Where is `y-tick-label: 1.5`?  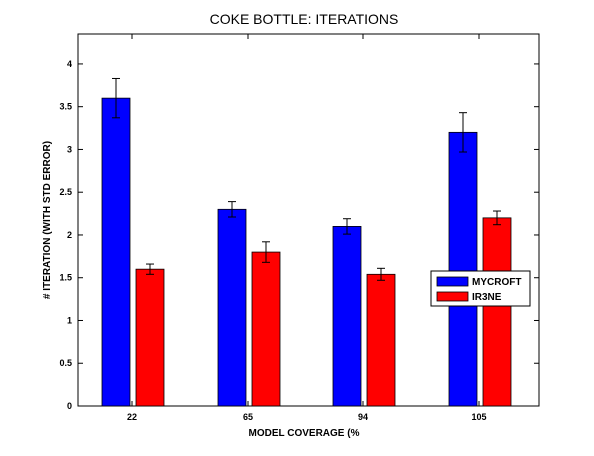
y-tick-label: 1.5 is located at coordinates (65, 278).